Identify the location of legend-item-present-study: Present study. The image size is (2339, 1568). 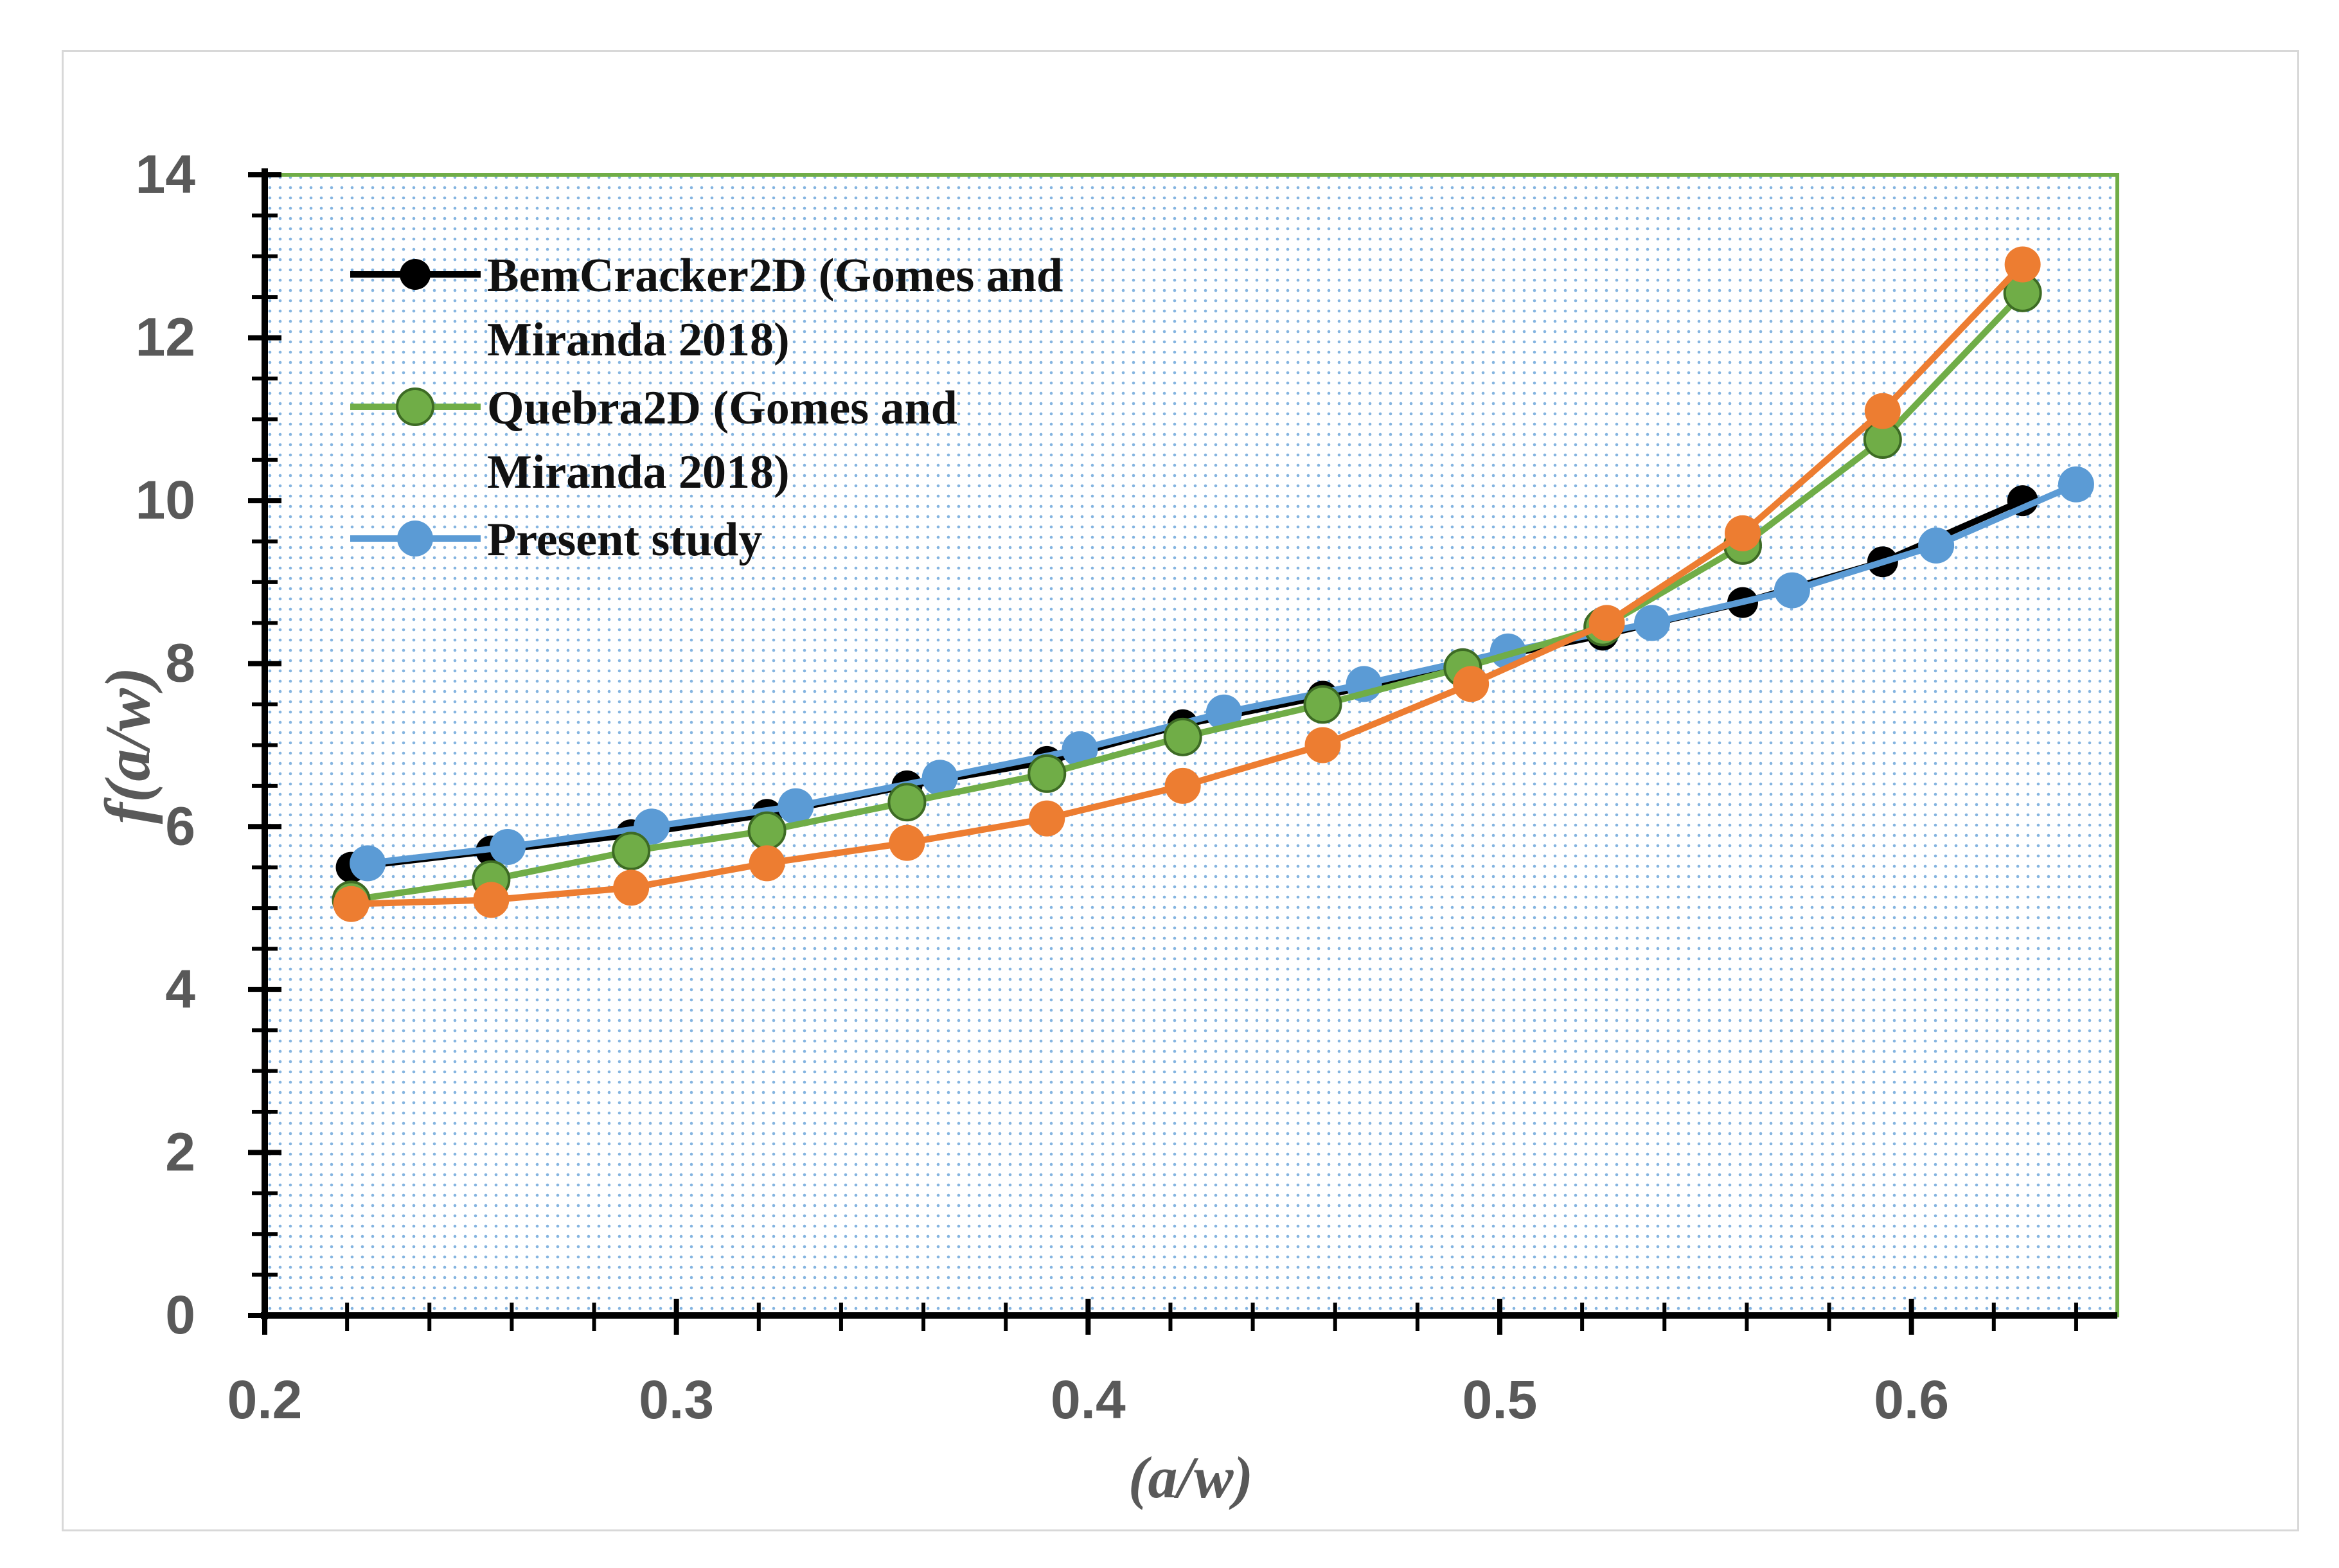
(556, 539).